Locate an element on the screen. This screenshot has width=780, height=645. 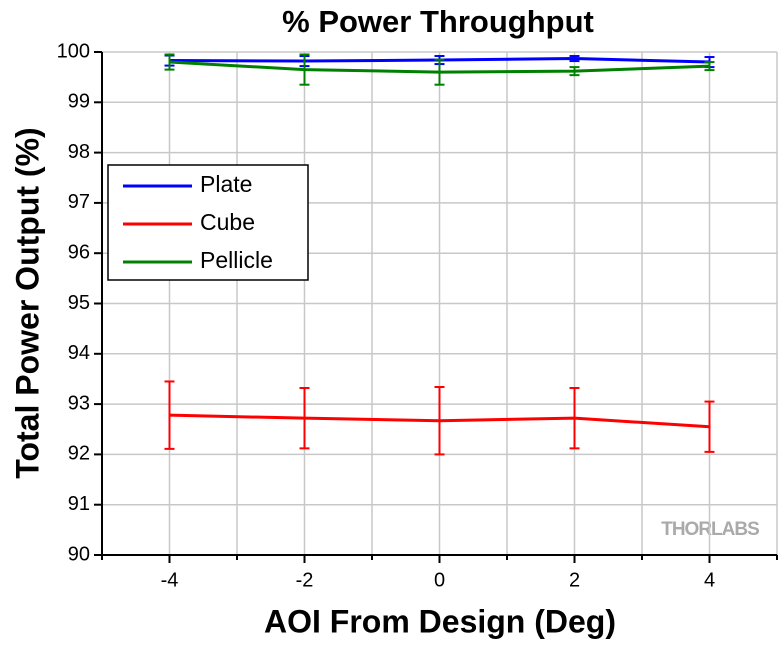
x-tick-label: 2 is located at coordinates (574, 580).